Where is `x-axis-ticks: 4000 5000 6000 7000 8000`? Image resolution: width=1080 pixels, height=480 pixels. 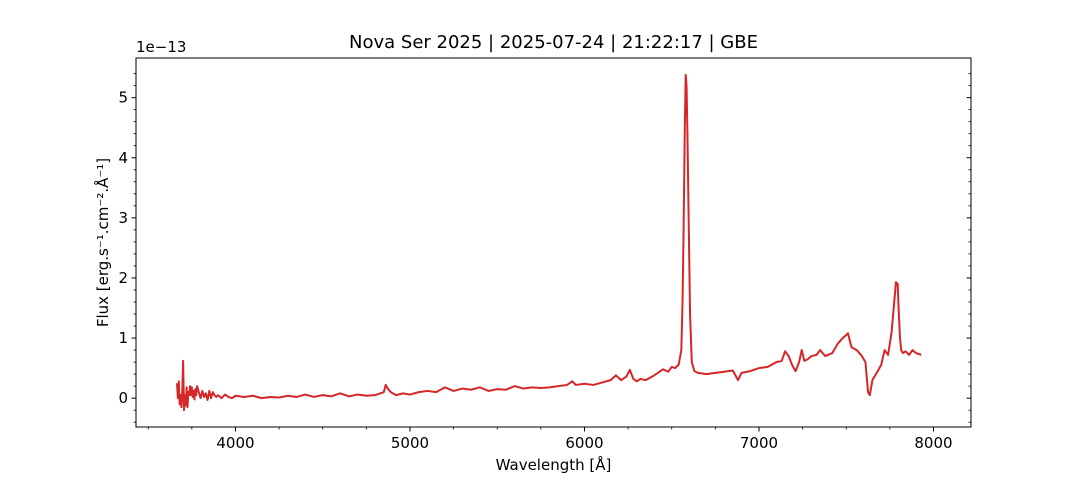
x-axis-ticks: 4000 5000 6000 7000 8000 is located at coordinates (550, 439).